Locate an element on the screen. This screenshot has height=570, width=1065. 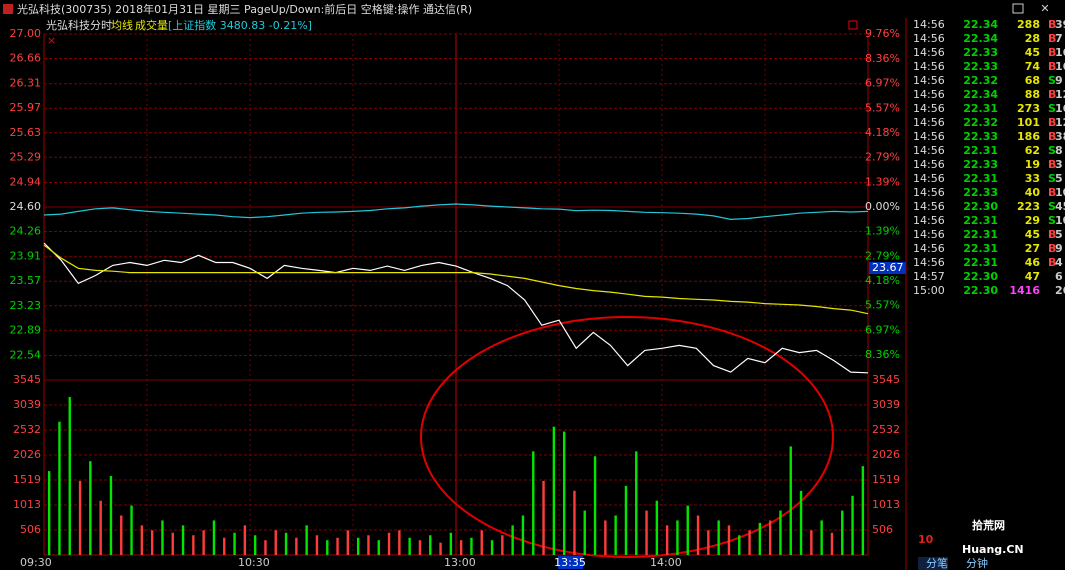
expand-box is located at coordinates (853, 25).